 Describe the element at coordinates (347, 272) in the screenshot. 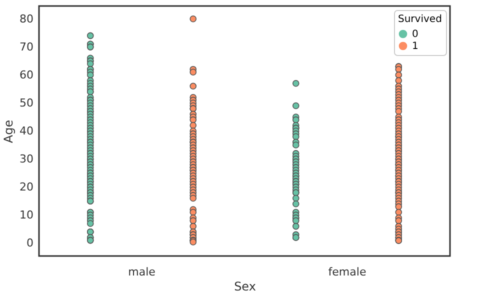

I see `x-tick-label: female` at that location.